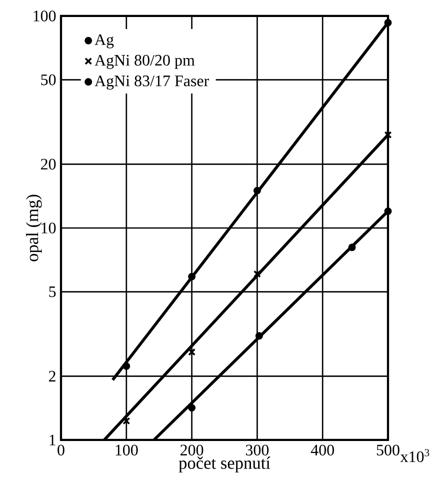 Image resolution: width=446 pixels, height=484 pixels. What do you see at coordinates (144, 61) in the screenshot?
I see `legend-label: AgNi 80/20 pm` at bounding box center [144, 61].